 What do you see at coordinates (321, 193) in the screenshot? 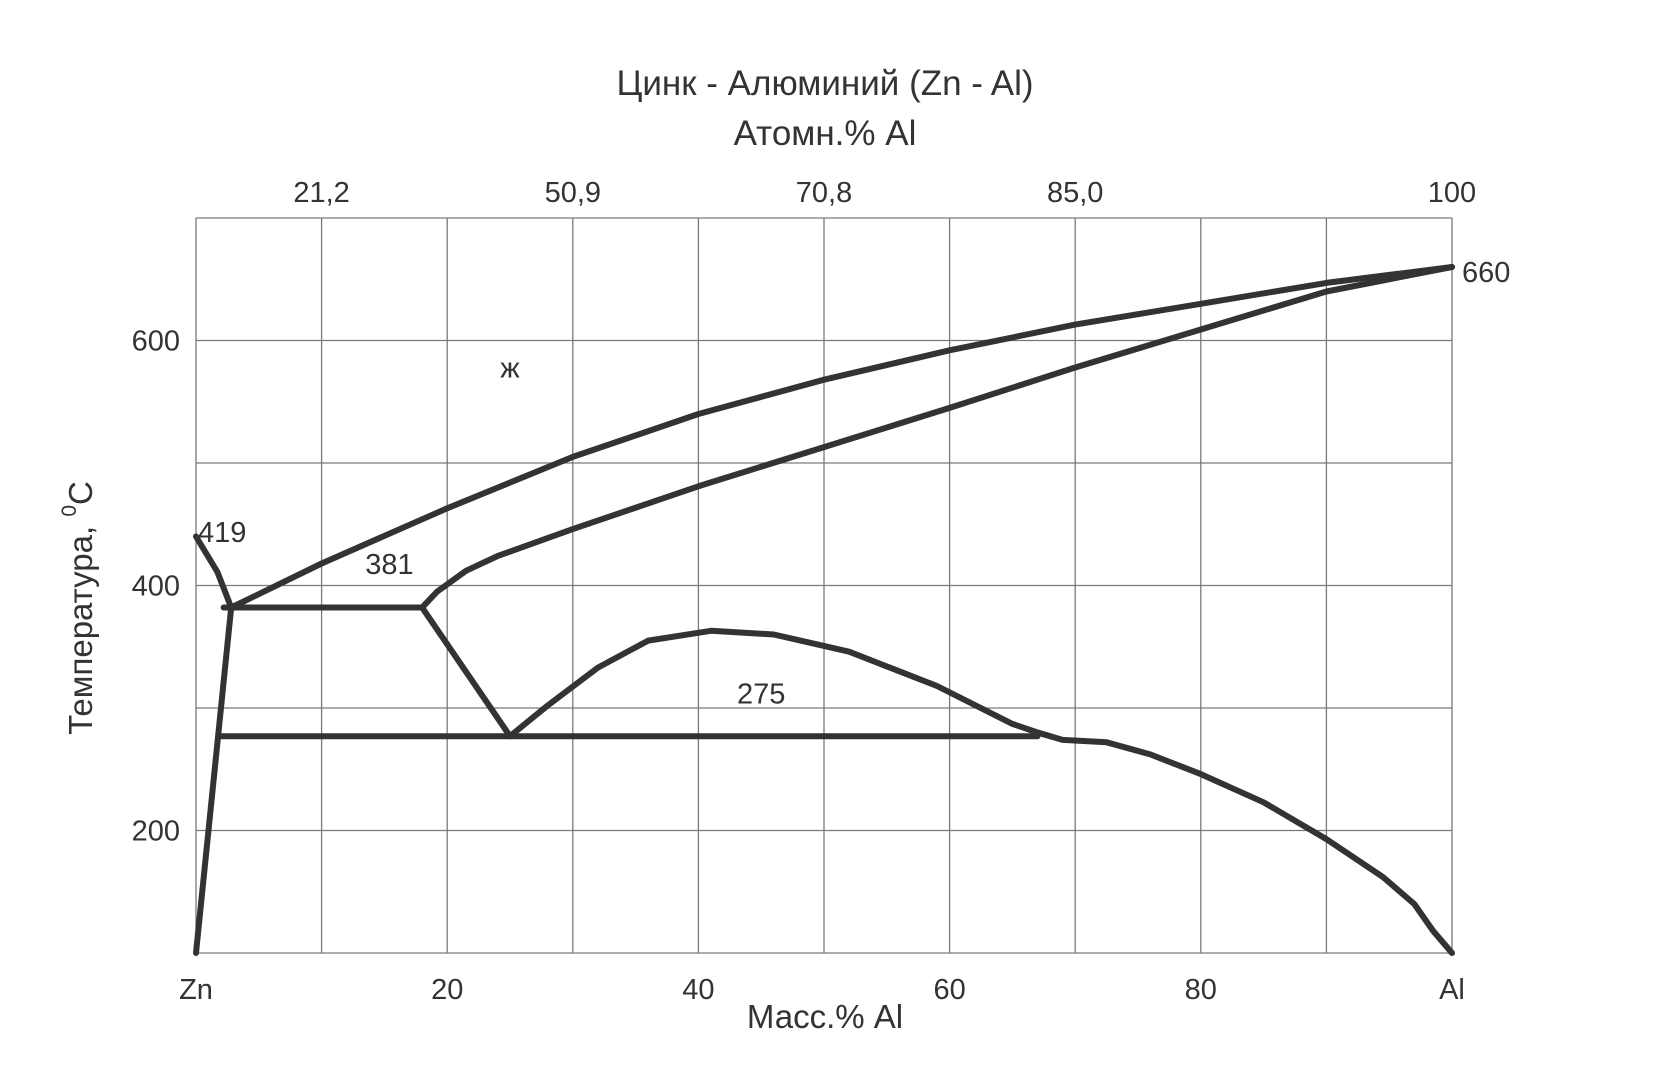
I see `top-tick-label: 21,2` at bounding box center [321, 193].